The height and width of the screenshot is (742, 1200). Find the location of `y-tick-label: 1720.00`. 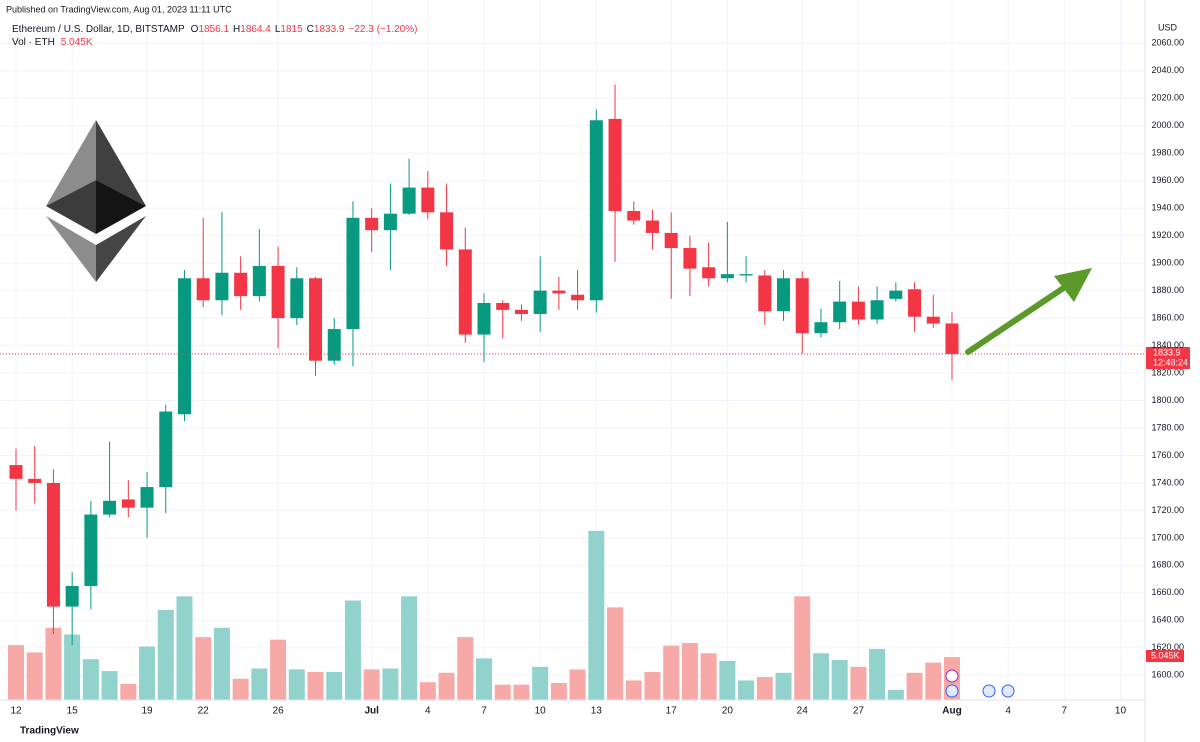

y-tick-label: 1720.00 is located at coordinates (1167, 510).